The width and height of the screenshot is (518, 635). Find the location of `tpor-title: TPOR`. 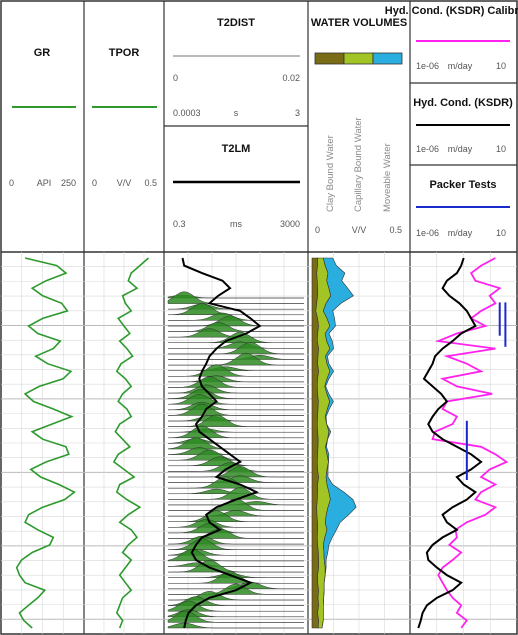

tpor-title: TPOR is located at coordinates (124, 53).